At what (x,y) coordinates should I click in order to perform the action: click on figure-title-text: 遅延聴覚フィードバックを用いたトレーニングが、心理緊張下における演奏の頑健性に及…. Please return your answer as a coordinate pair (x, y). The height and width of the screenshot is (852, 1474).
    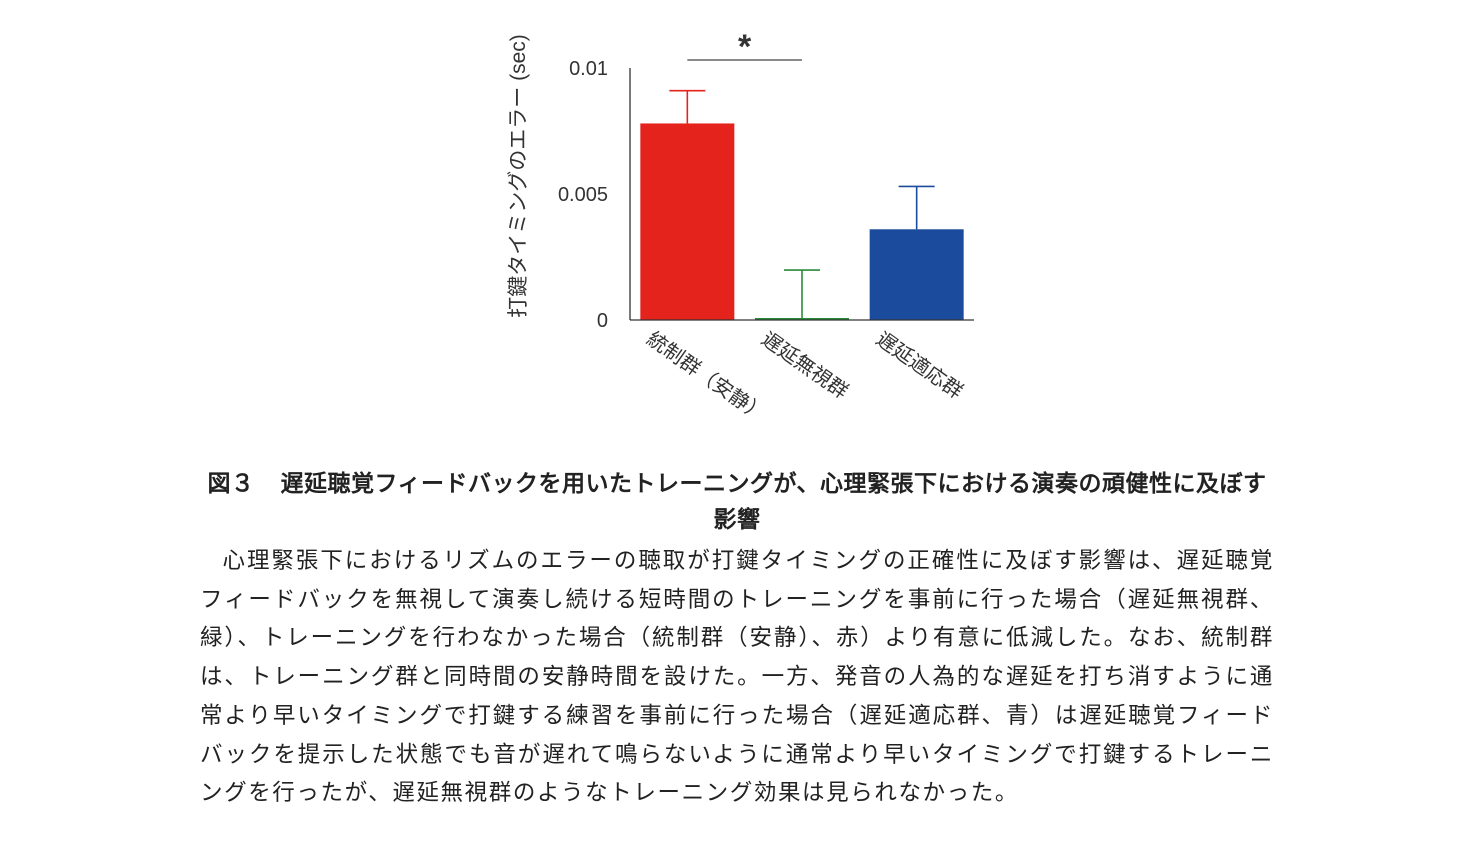
    Looking at the image, I should click on (773, 502).